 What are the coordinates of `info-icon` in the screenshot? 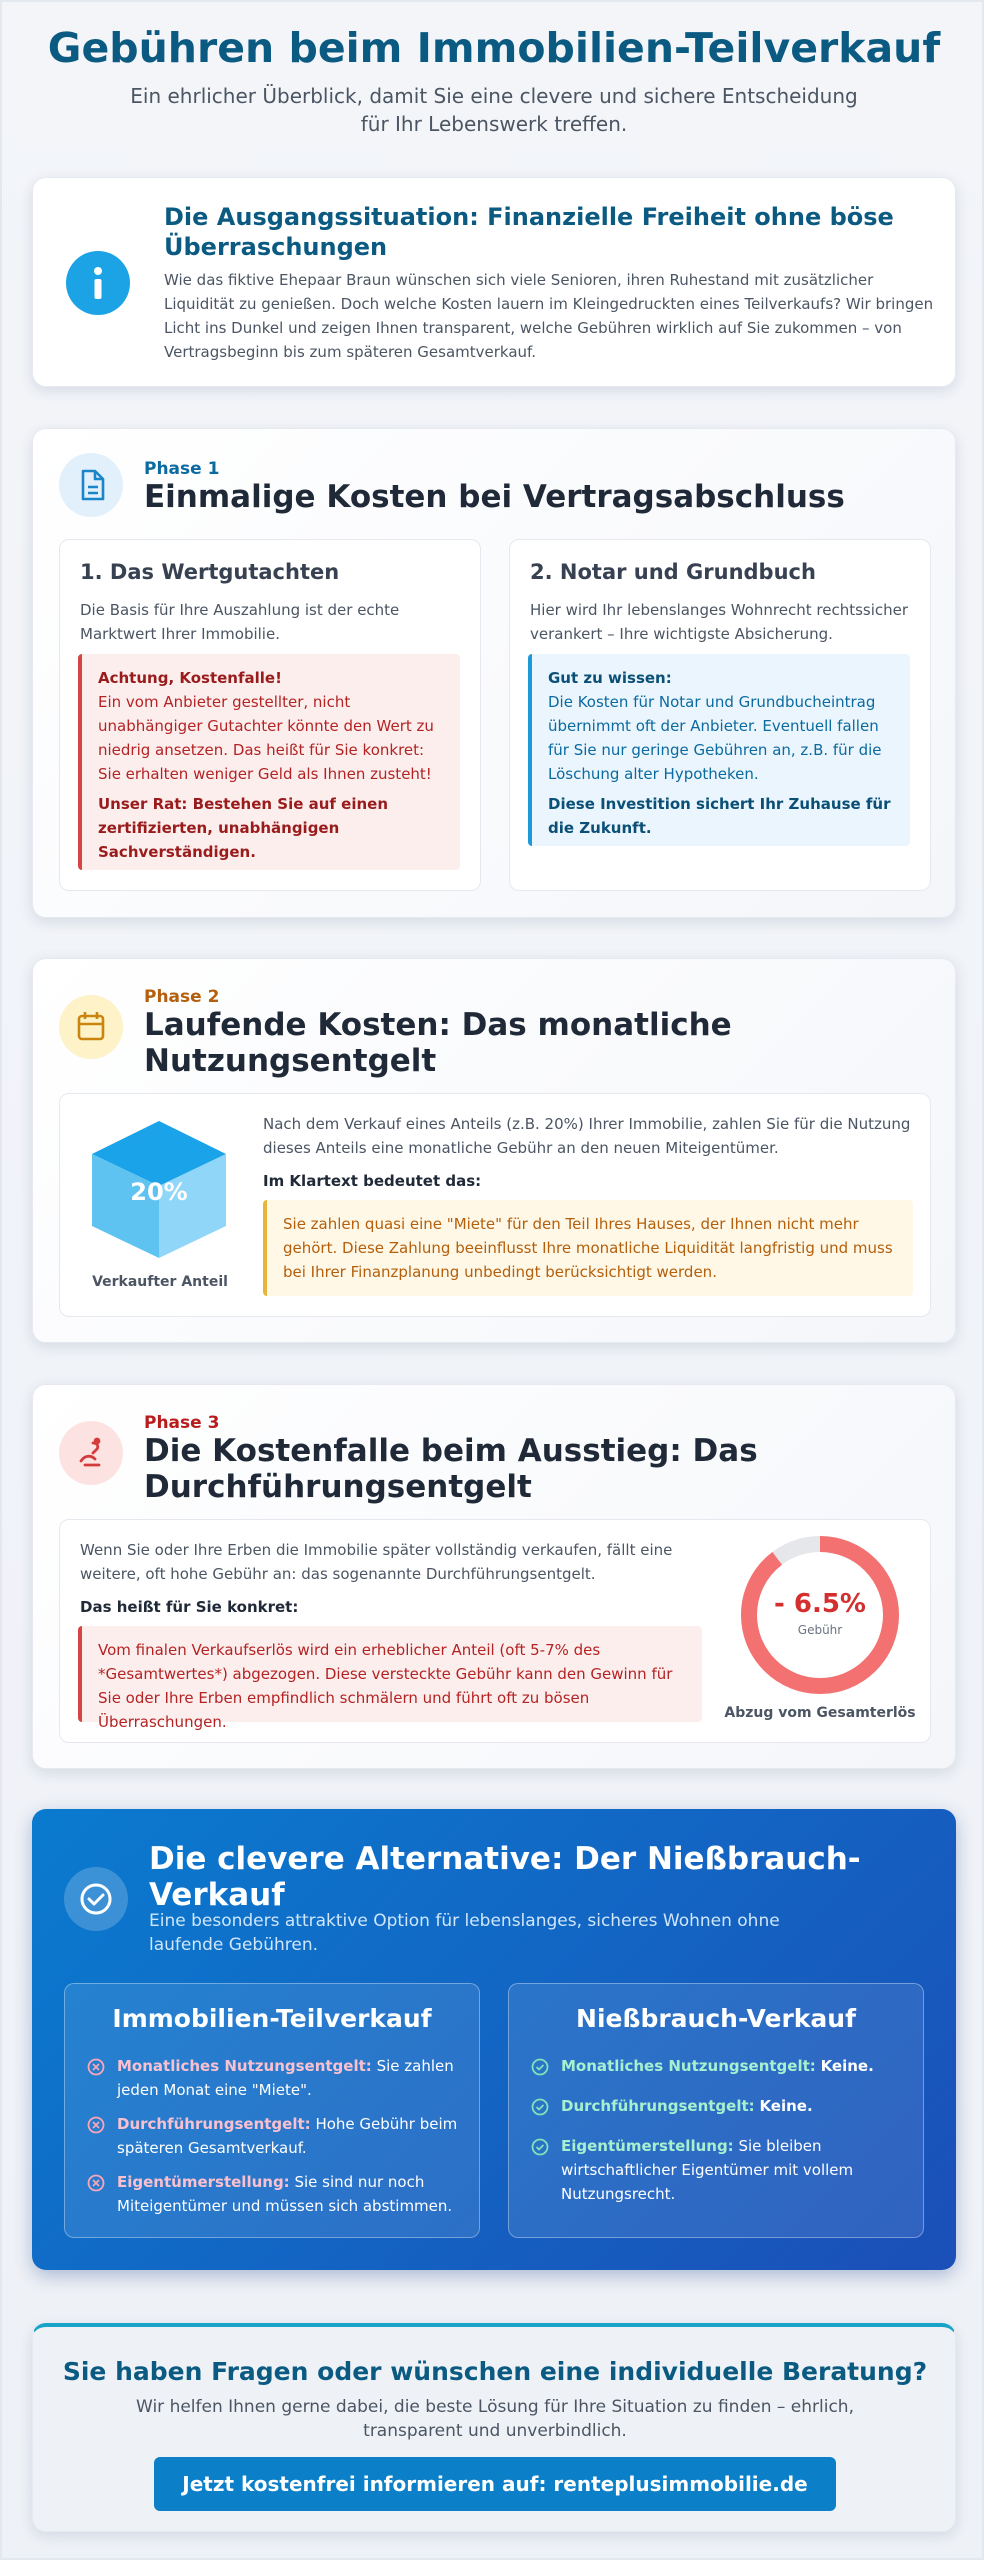 It's located at (98, 283).